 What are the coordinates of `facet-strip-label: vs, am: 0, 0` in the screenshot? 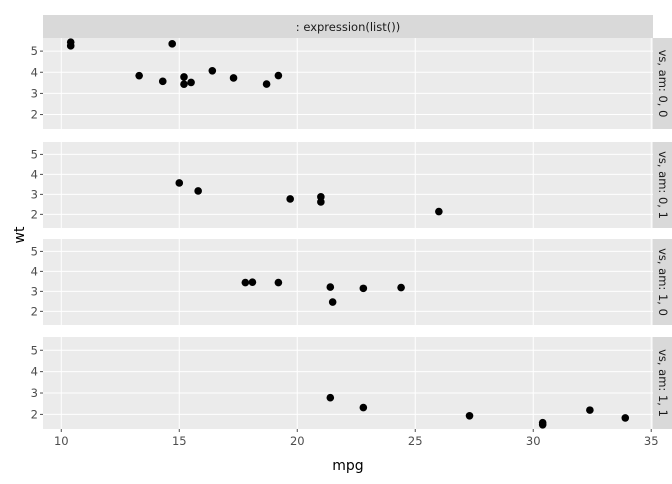 It's located at (663, 84).